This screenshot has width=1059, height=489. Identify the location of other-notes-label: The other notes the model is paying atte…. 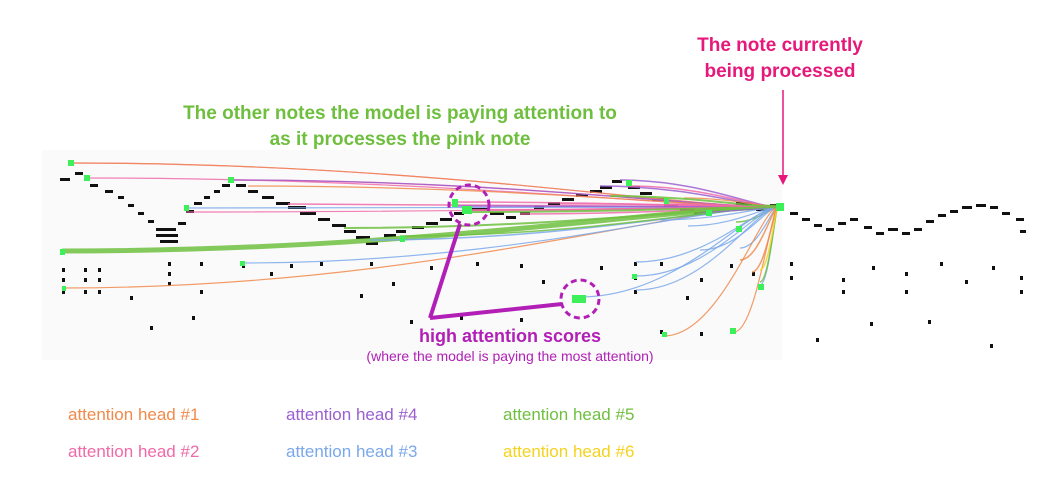
(400, 127).